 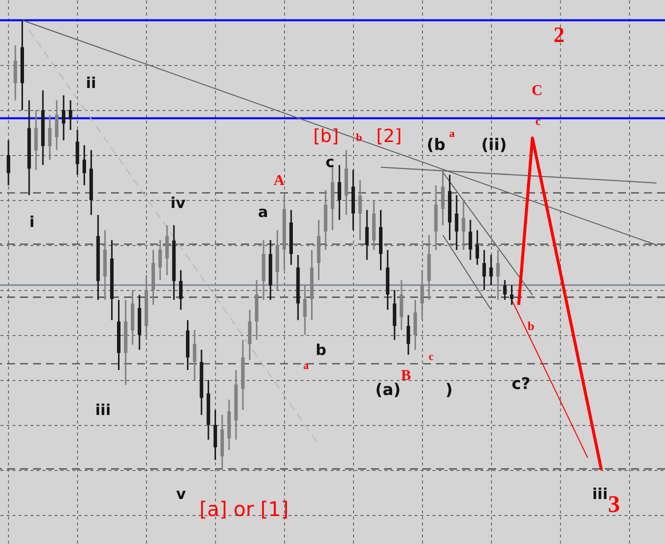 What do you see at coordinates (614, 505) in the screenshot?
I see `text: 3` at bounding box center [614, 505].